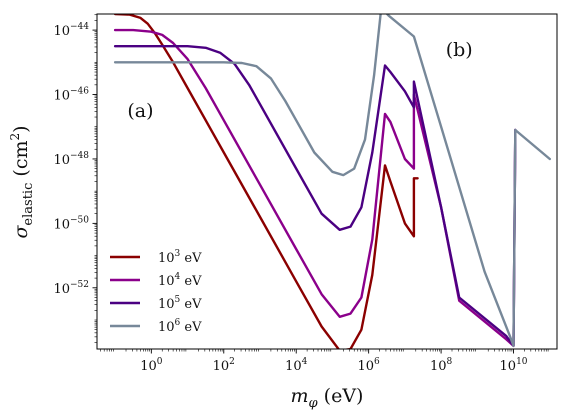  What do you see at coordinates (514, 365) in the screenshot?
I see `x-tick-label: 1010` at bounding box center [514, 365].